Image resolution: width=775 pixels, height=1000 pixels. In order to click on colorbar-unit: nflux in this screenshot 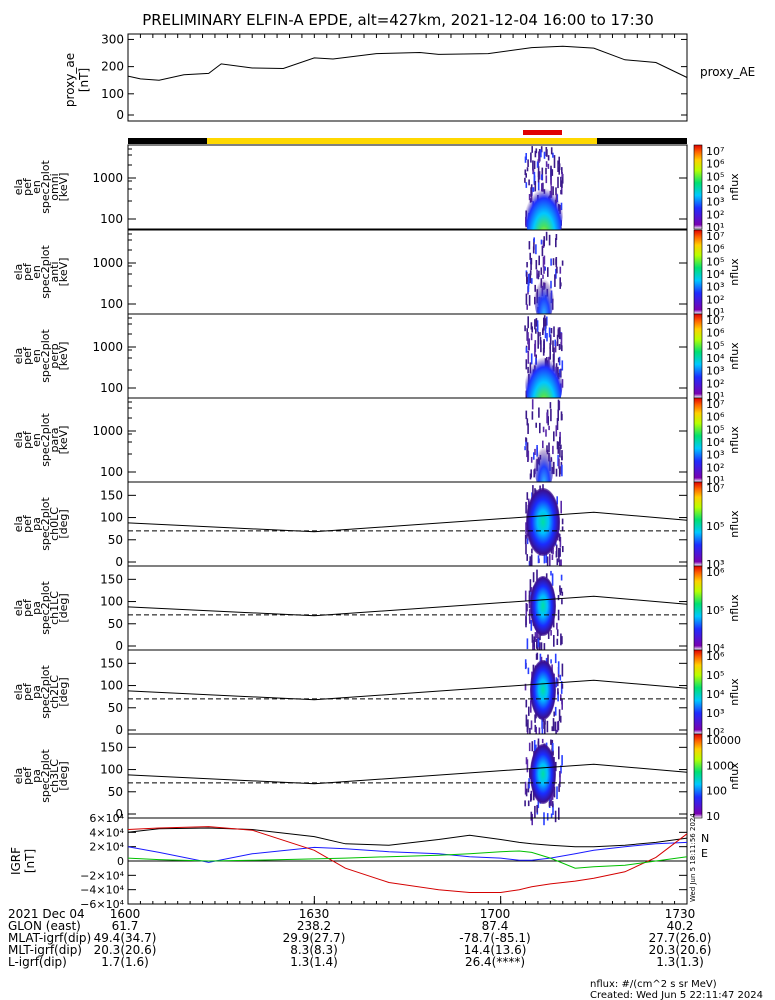, I will do `click(734, 692)`.